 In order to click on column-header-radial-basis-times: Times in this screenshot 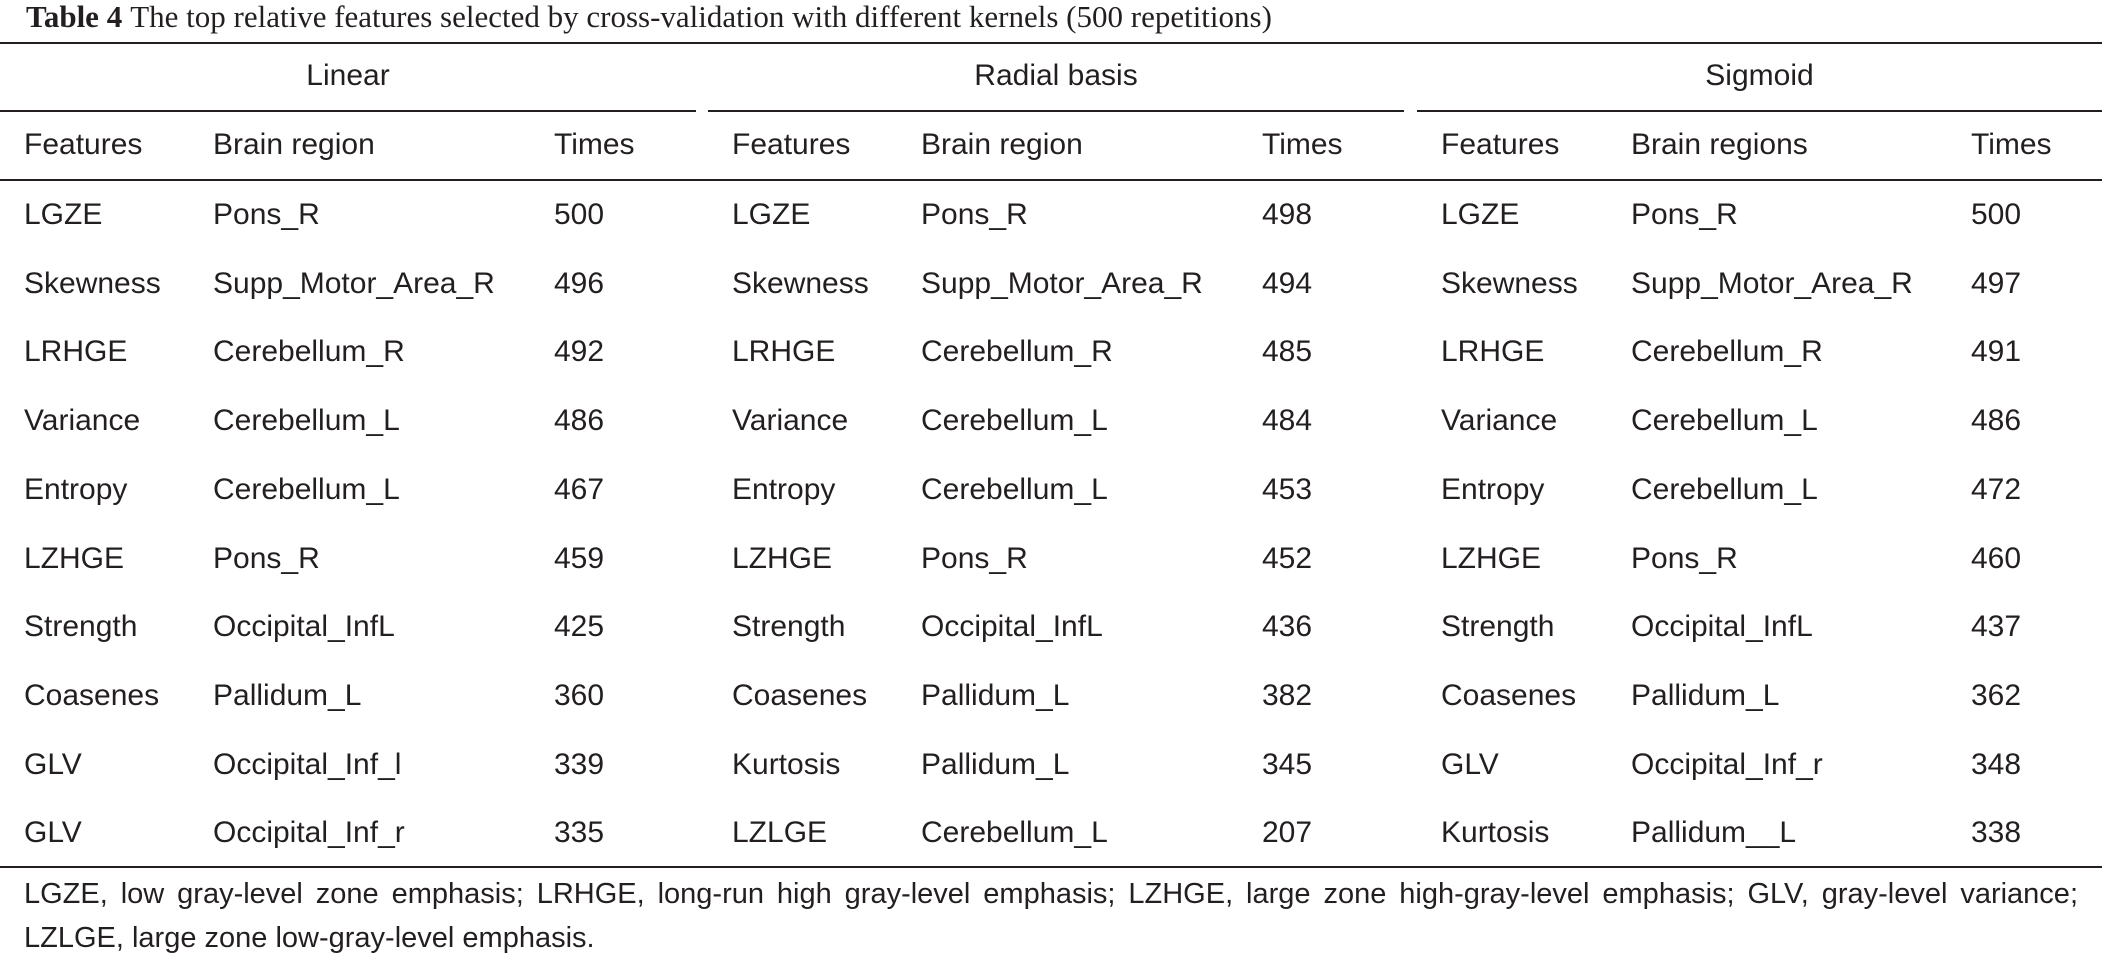, I will do `click(1302, 144)`.